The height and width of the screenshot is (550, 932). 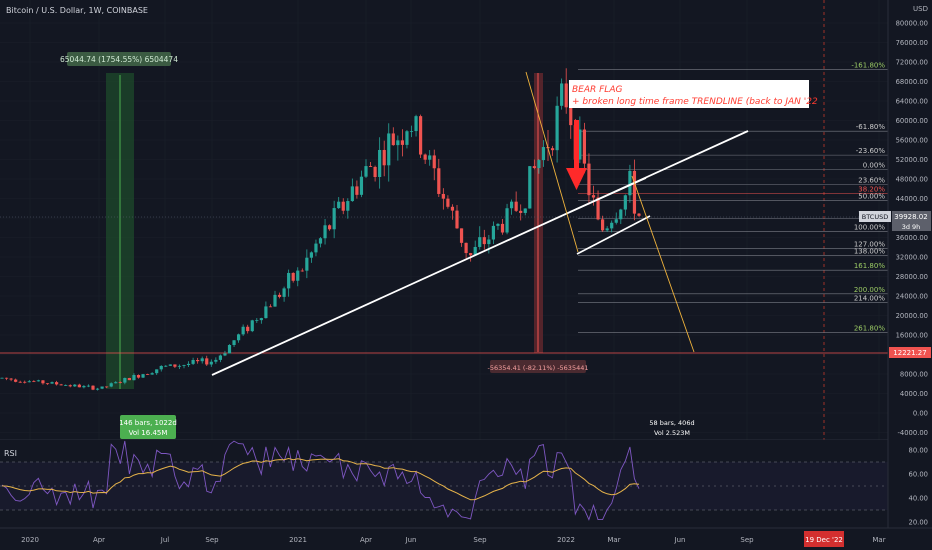 I want to click on time-tick-0: 2020, so click(x=30, y=540).